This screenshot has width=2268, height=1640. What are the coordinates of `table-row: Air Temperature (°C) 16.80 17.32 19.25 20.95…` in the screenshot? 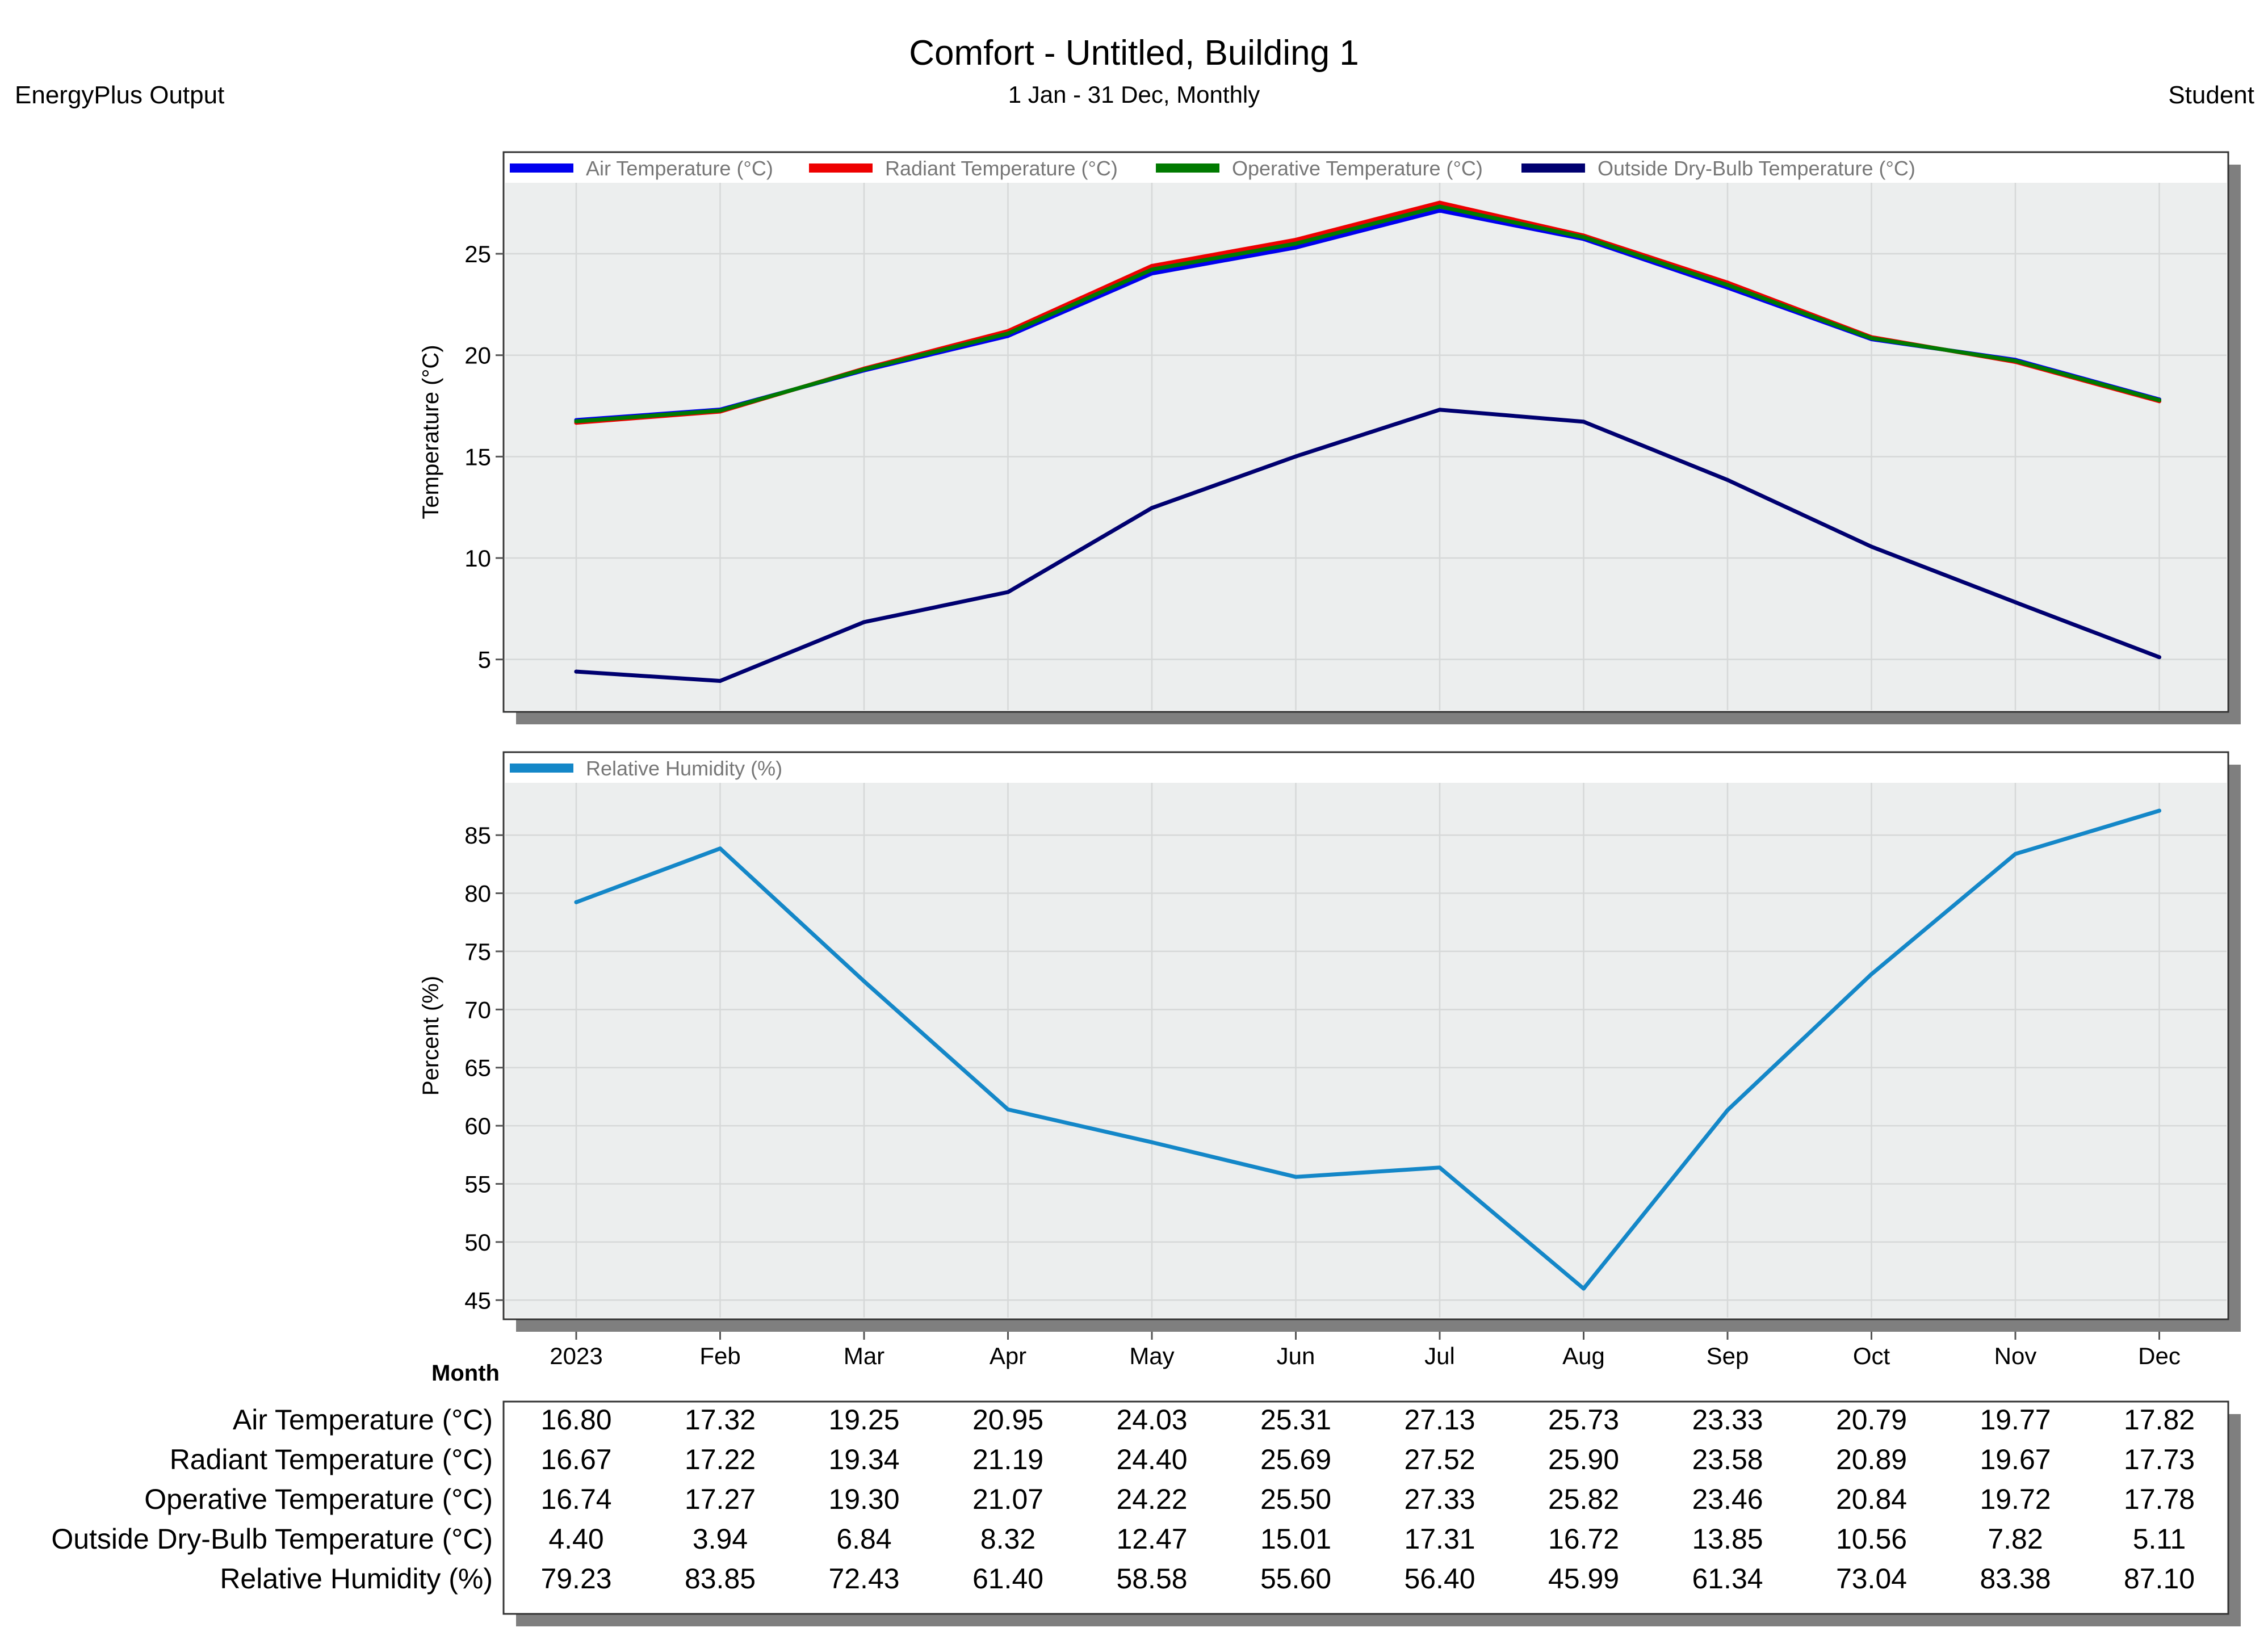 It's located at (1214, 1420).